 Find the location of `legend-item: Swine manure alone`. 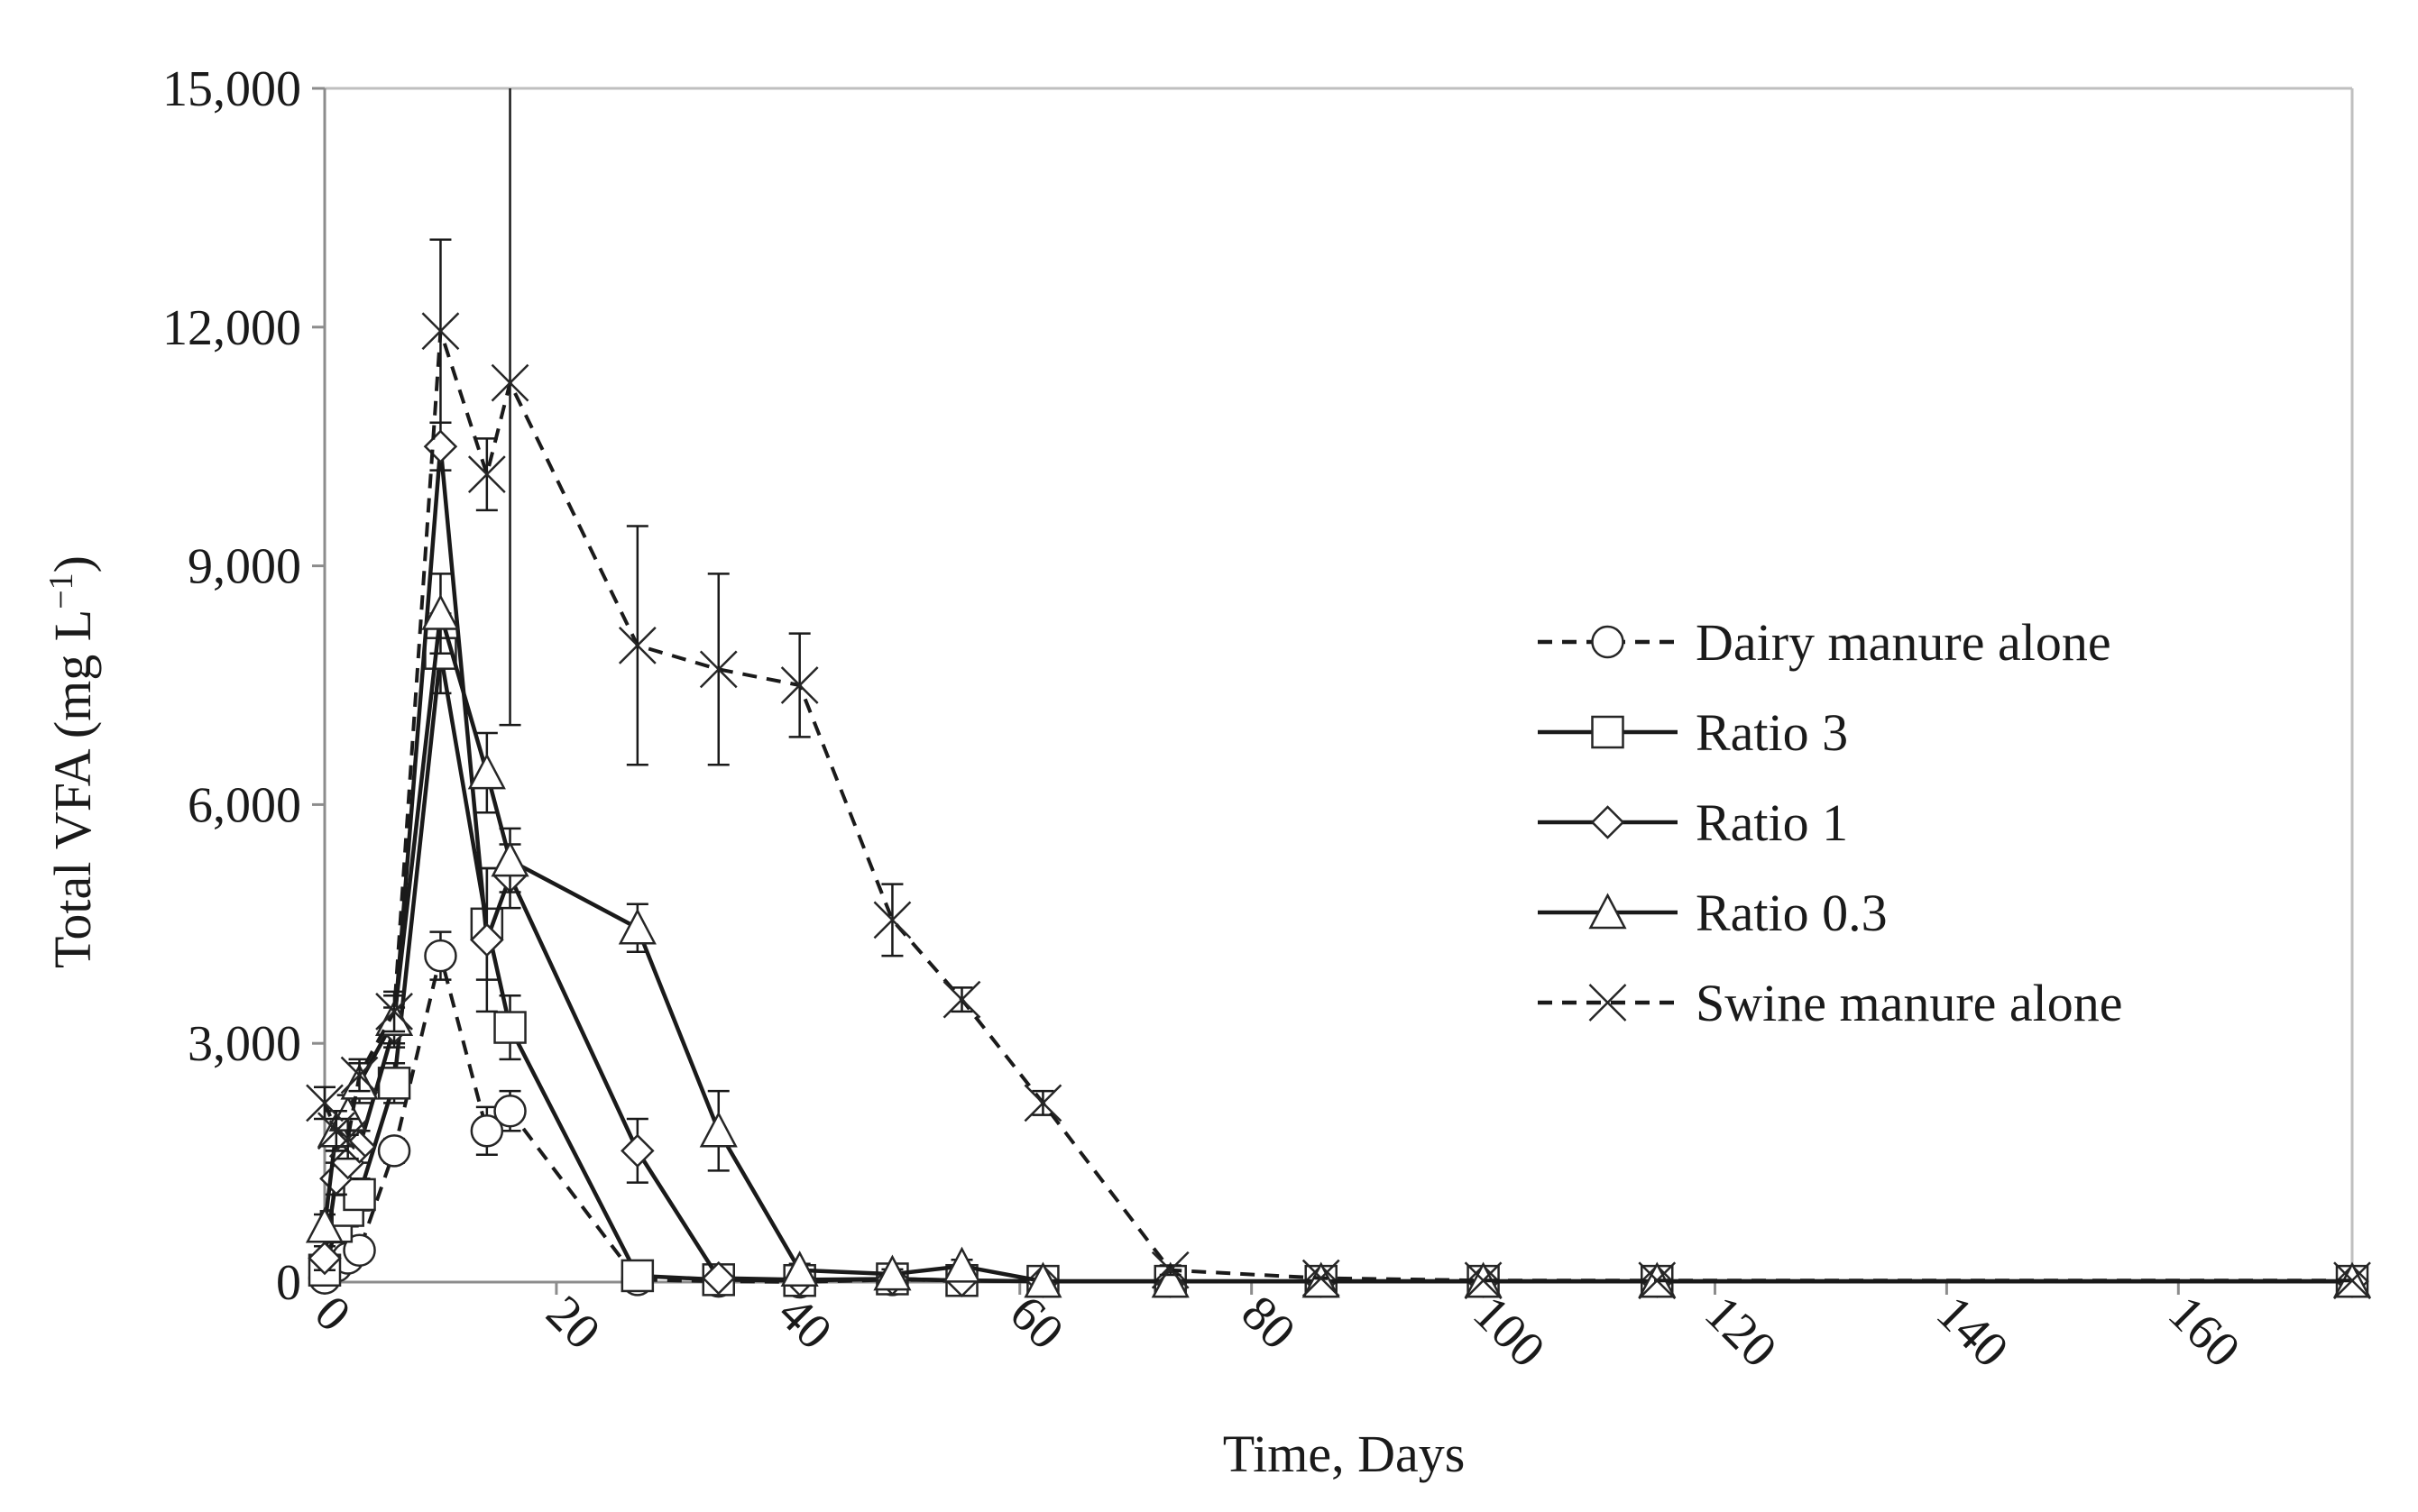

legend-item: Swine manure alone is located at coordinates (1830, 1003).